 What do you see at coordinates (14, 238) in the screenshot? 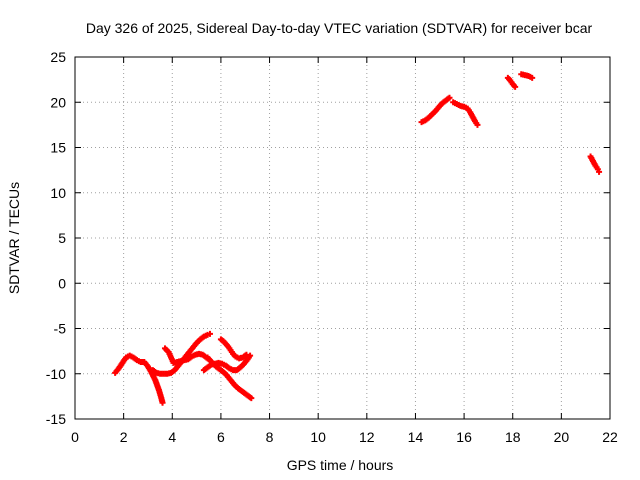
I see `y-axis-label: SDTVAR / TECUs` at bounding box center [14, 238].